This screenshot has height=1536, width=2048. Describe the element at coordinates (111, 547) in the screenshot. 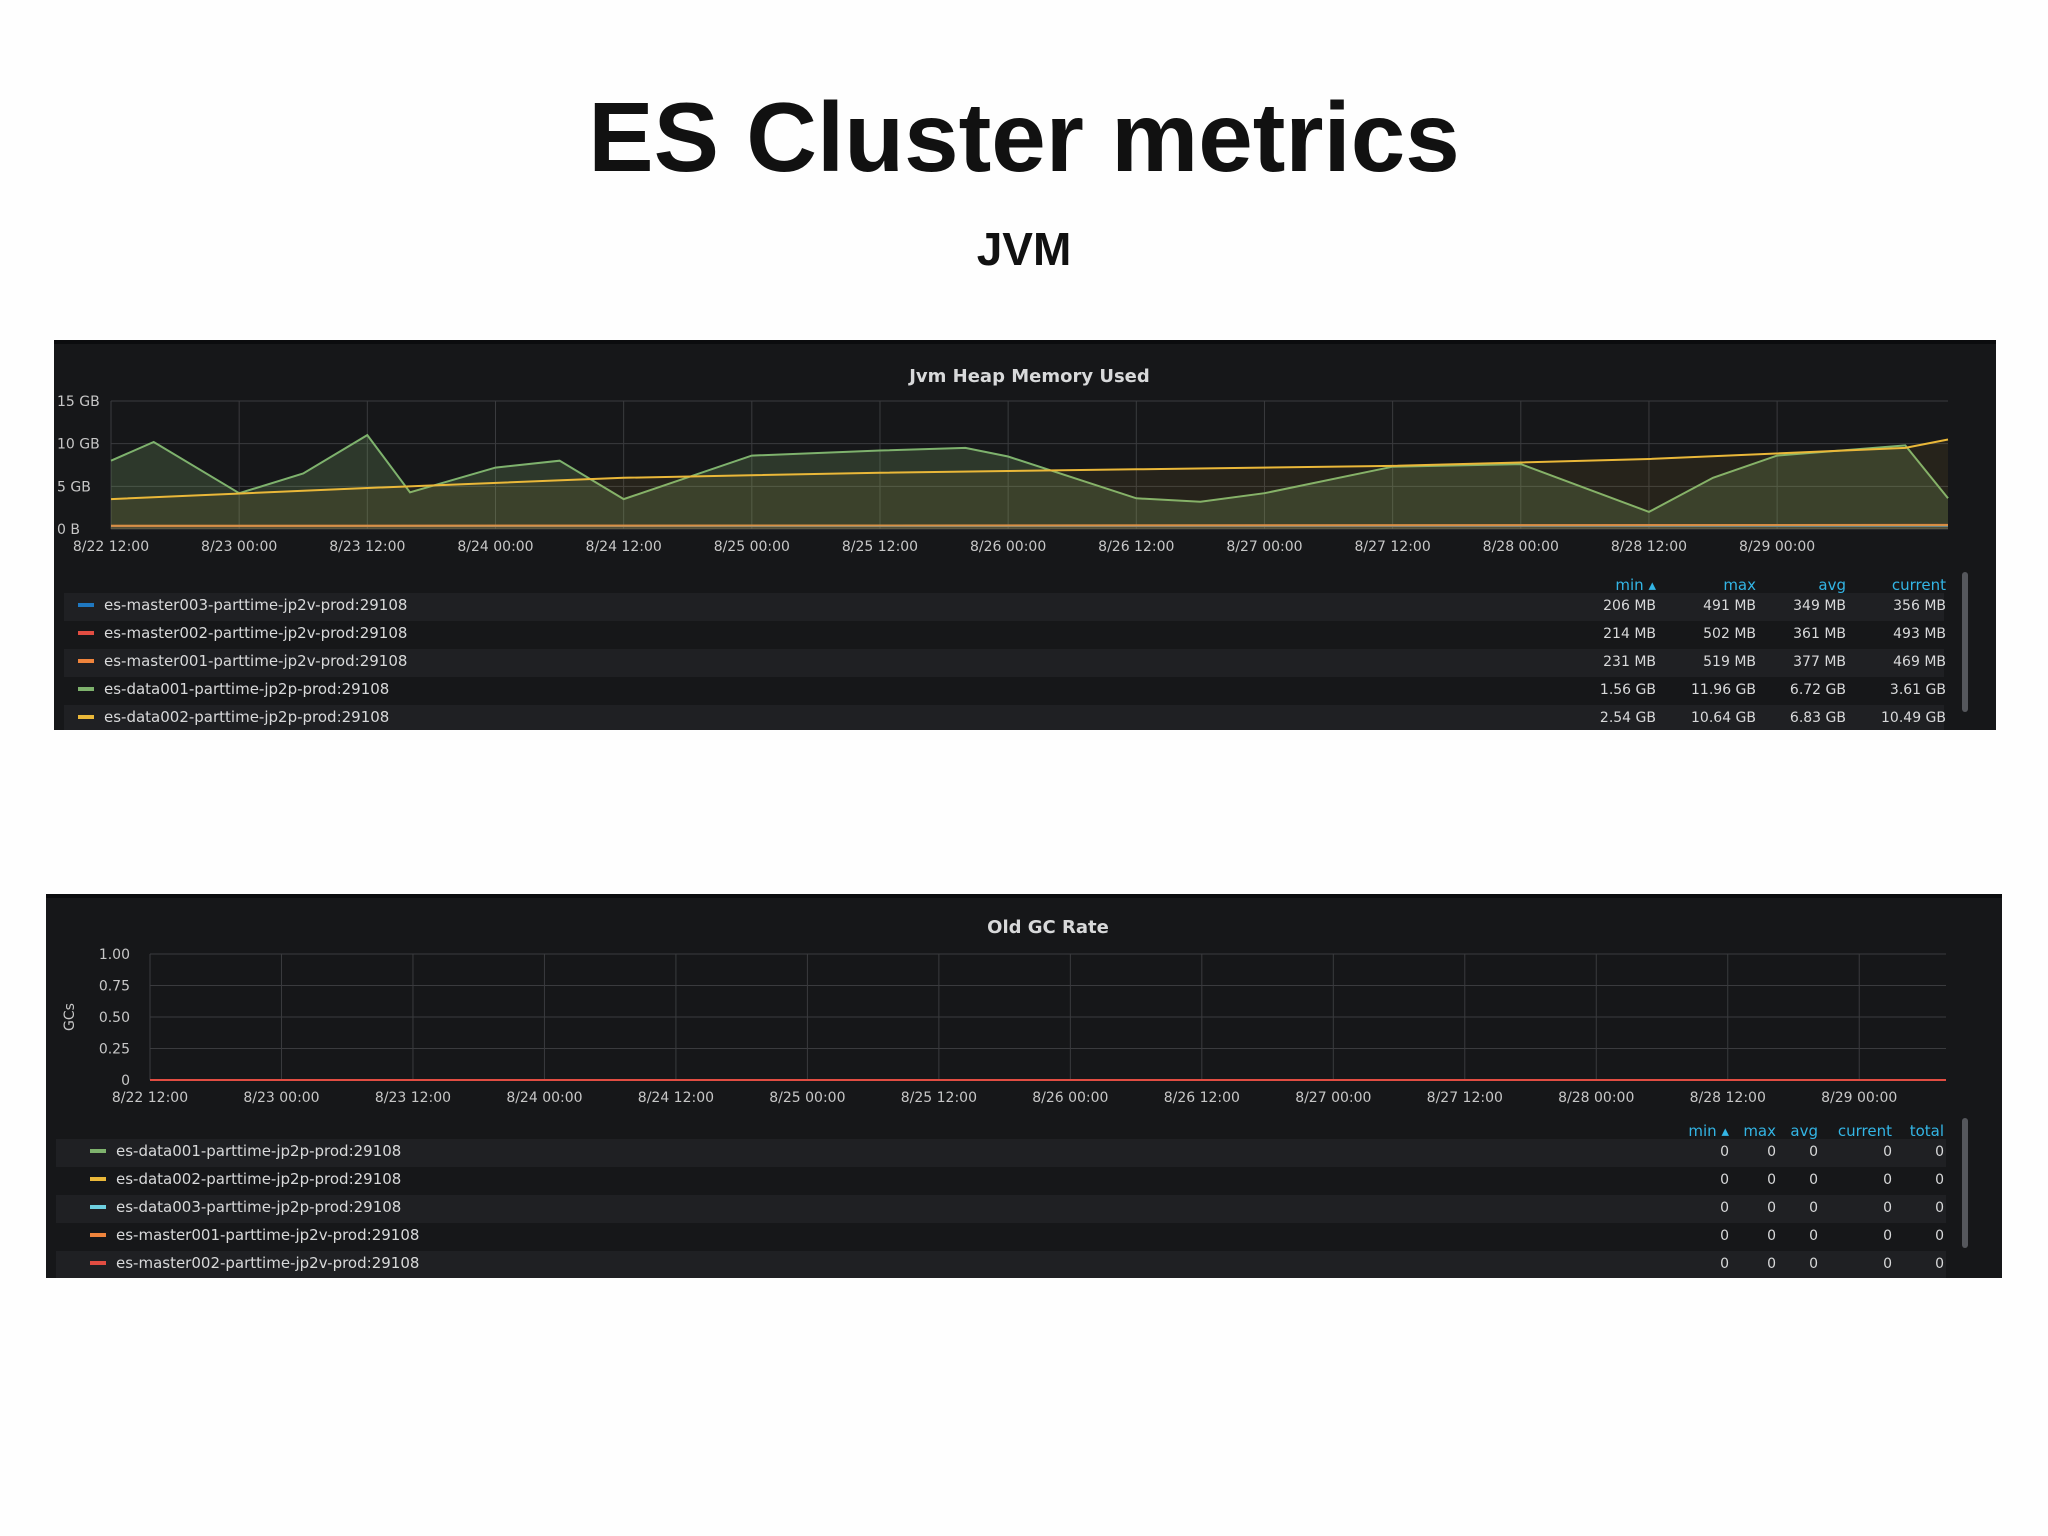

I see `x-tick-label: 8/22 12:00` at that location.